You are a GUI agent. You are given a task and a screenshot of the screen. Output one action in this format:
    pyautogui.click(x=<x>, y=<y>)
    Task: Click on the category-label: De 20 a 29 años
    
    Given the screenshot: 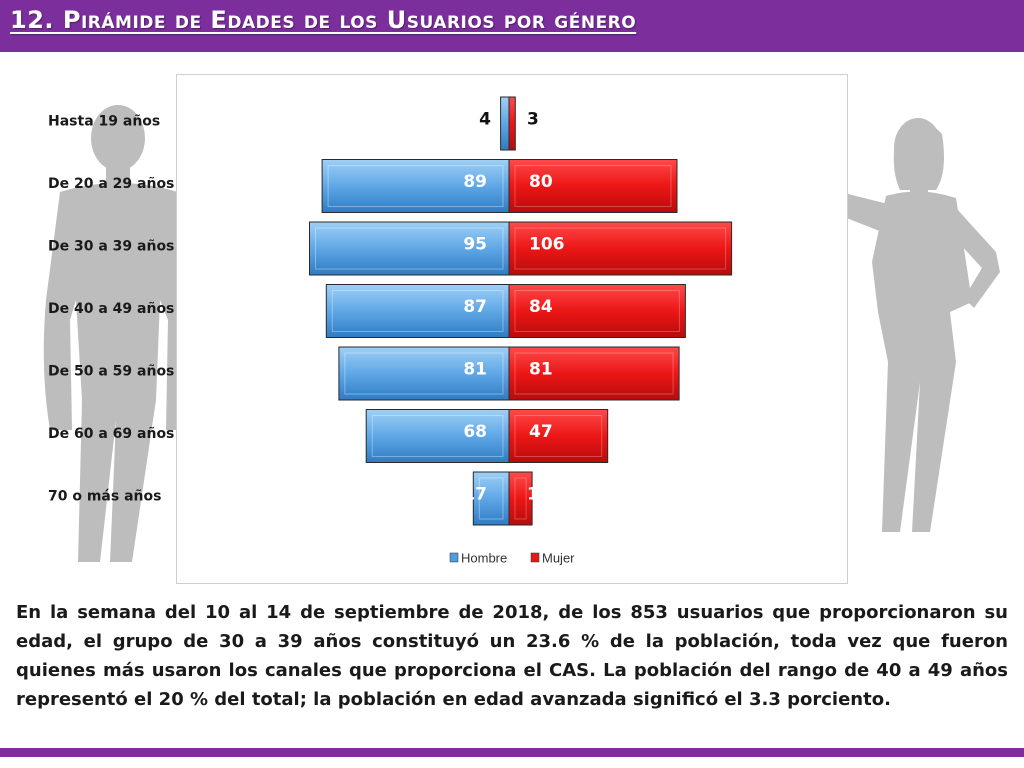 What is the action you would take?
    pyautogui.click(x=111, y=184)
    